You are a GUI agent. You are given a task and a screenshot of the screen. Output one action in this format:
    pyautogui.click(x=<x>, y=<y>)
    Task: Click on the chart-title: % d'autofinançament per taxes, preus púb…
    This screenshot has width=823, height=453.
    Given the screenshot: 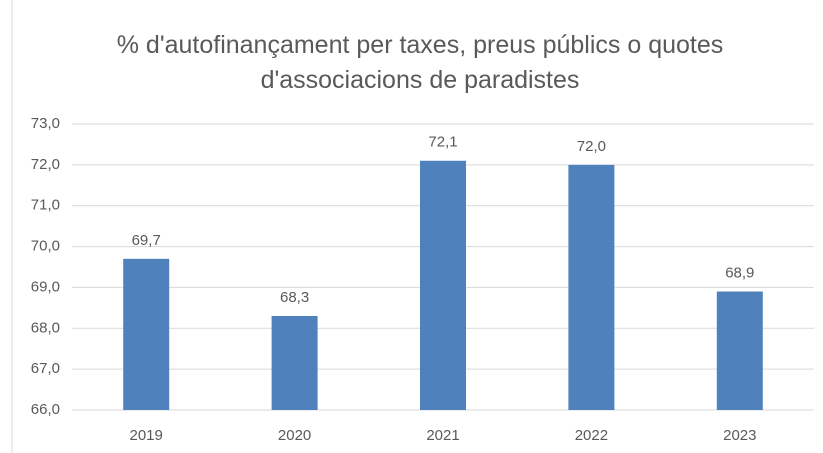 What is the action you would take?
    pyautogui.click(x=420, y=62)
    